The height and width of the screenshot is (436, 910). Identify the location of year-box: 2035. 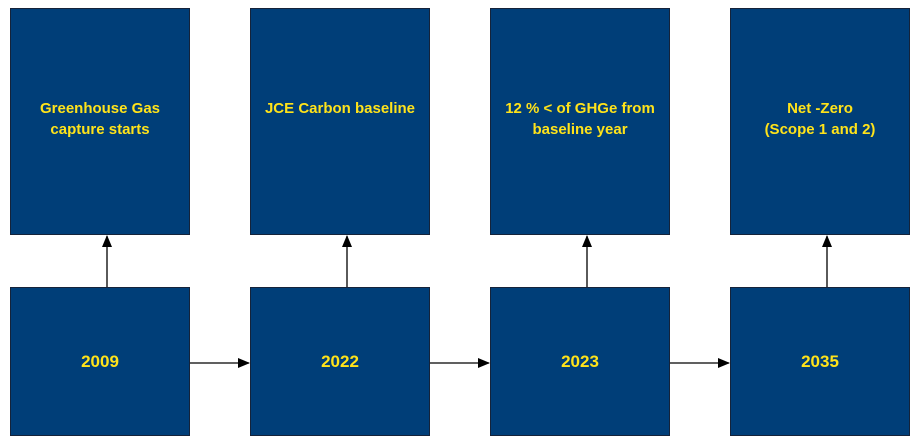
(820, 361).